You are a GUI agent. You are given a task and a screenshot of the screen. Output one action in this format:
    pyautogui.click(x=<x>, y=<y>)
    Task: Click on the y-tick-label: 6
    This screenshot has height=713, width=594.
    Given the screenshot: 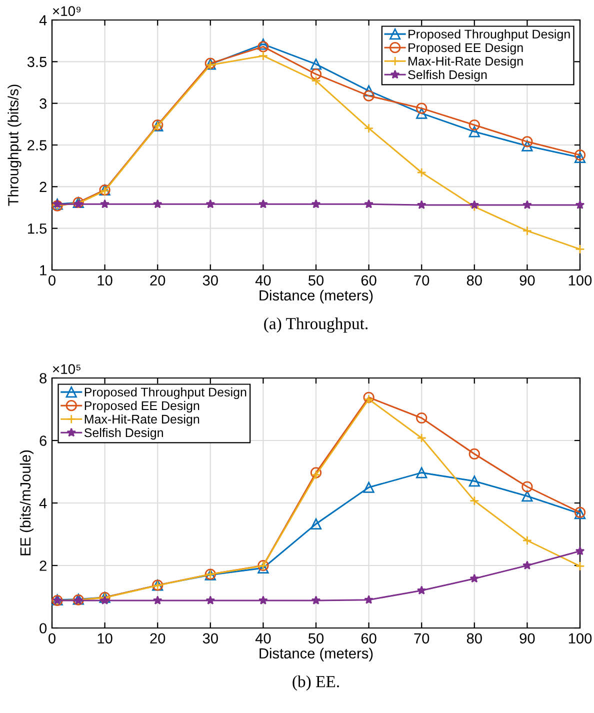 What is the action you would take?
    pyautogui.click(x=43, y=441)
    